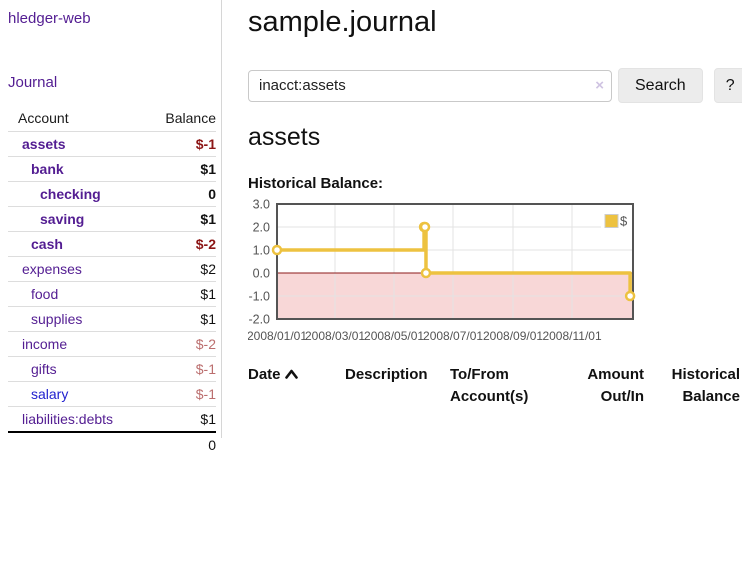 This screenshot has width=742, height=582. Describe the element at coordinates (489, 385) in the screenshot. I see `register-header-accounts: To/From Account(s)` at that location.